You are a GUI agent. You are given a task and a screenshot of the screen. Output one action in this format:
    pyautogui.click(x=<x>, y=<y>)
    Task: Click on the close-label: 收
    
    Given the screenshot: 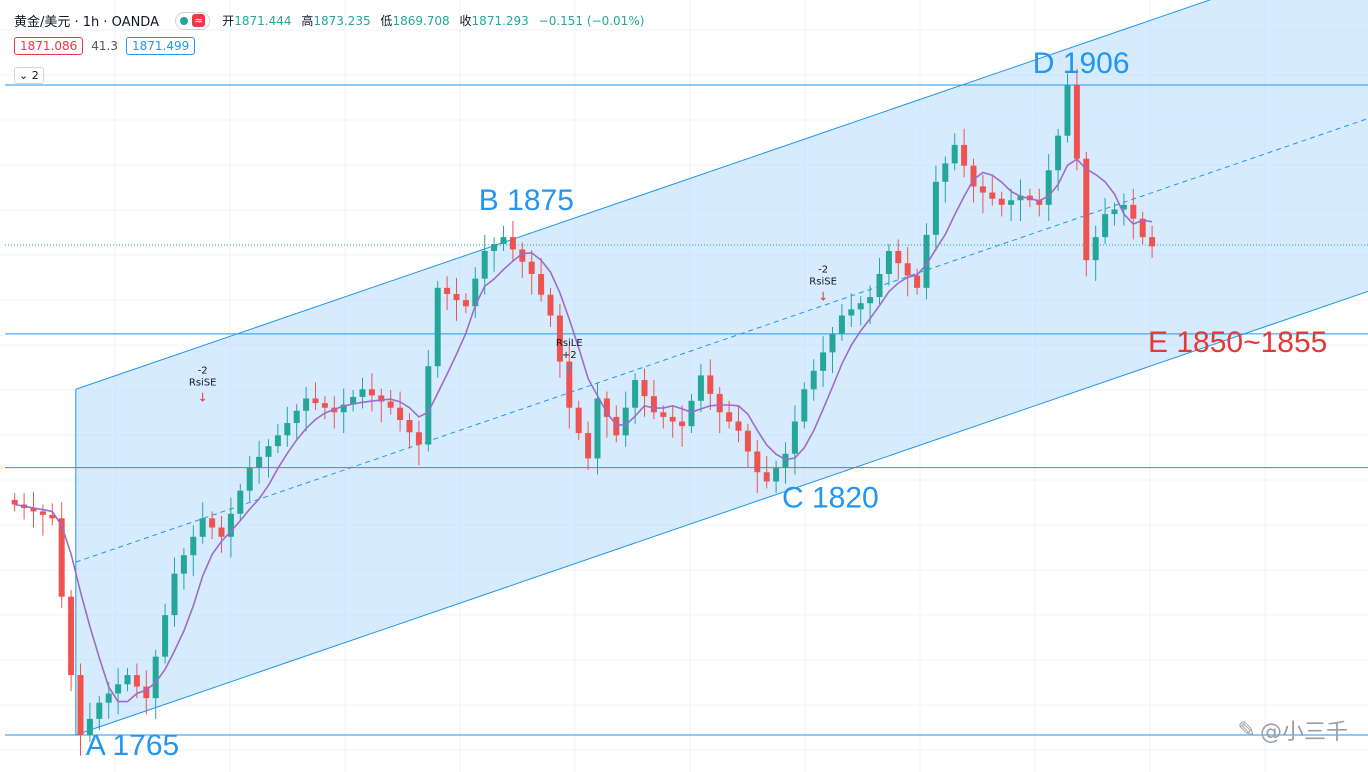 What is the action you would take?
    pyautogui.click(x=465, y=21)
    